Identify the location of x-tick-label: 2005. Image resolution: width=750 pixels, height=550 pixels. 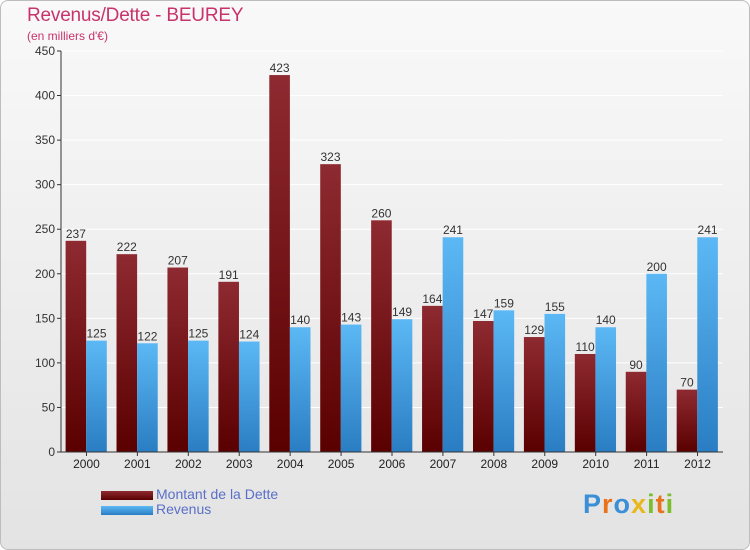
(341, 464).